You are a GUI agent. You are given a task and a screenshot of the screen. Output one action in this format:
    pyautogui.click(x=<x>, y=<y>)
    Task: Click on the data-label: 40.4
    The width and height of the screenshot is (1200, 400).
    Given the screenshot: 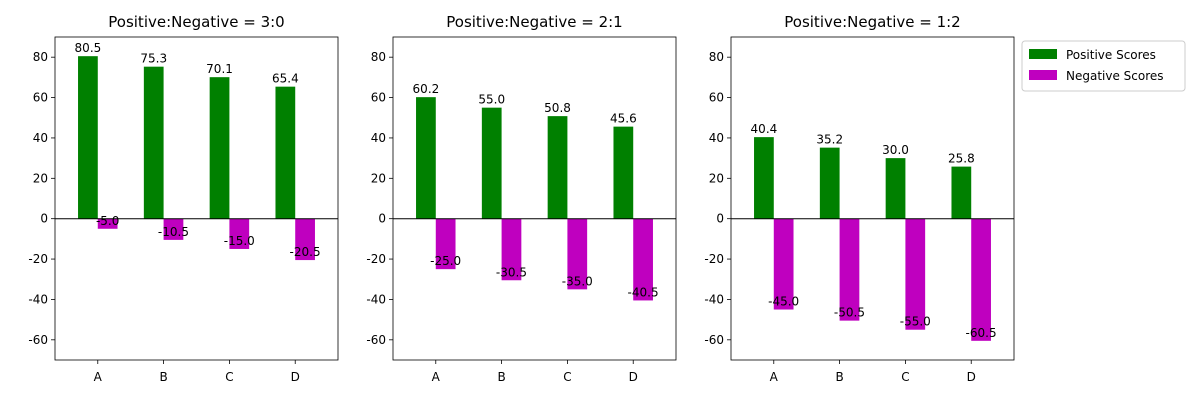 What is the action you would take?
    pyautogui.click(x=764, y=129)
    